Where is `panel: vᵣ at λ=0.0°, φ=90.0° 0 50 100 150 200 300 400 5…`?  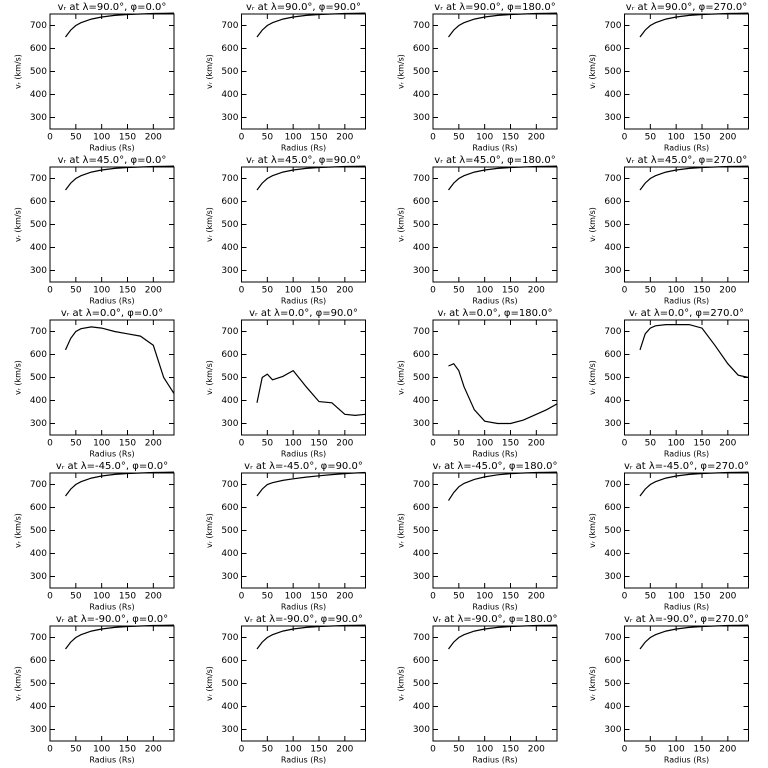
panel: vᵣ at λ=0.0°, φ=90.0° 0 50 100 150 200 300 400 5… is located at coordinates (285, 383).